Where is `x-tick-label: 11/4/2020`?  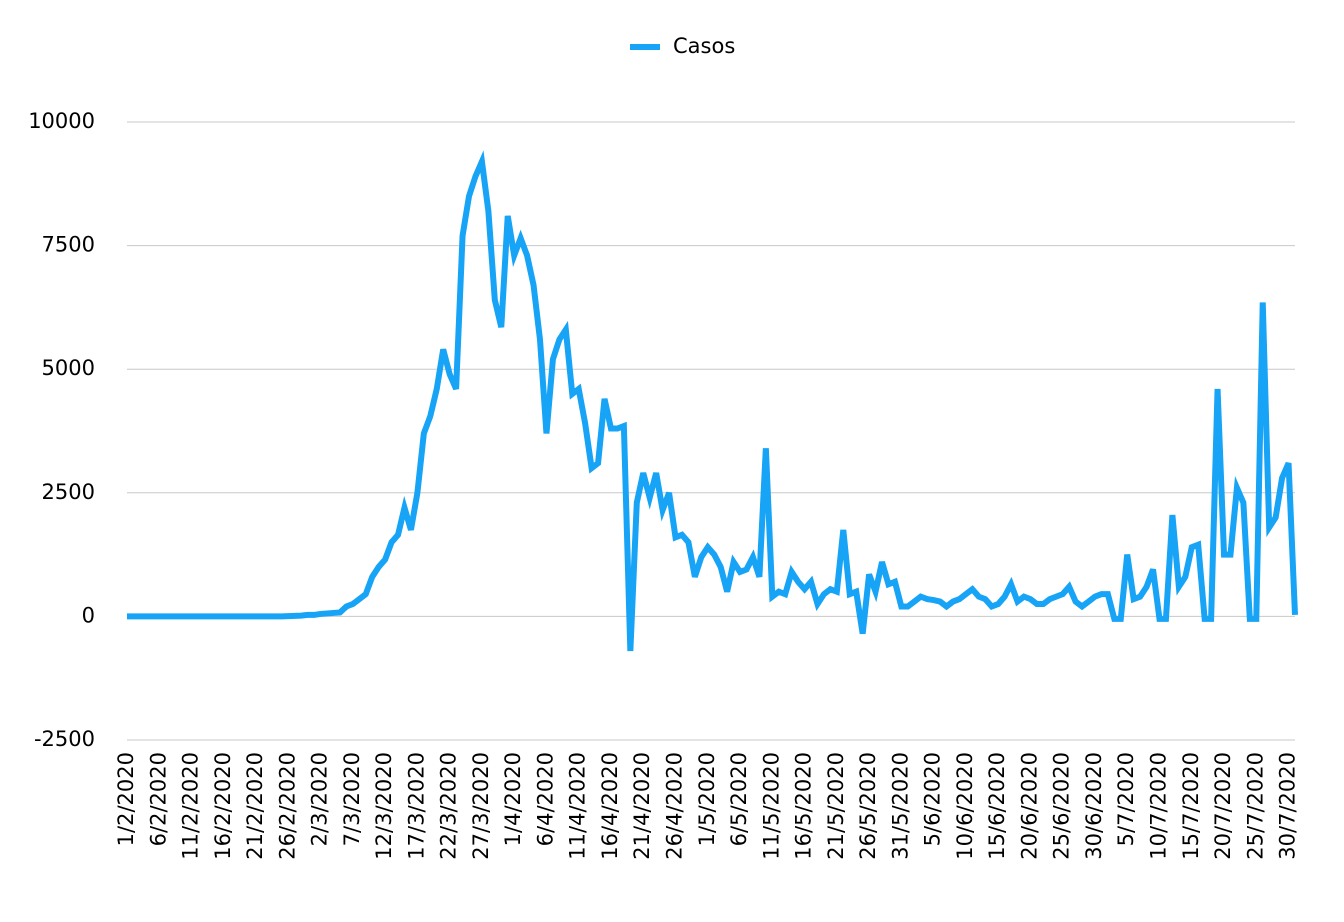 x-tick-label: 11/4/2020 is located at coordinates (578, 806).